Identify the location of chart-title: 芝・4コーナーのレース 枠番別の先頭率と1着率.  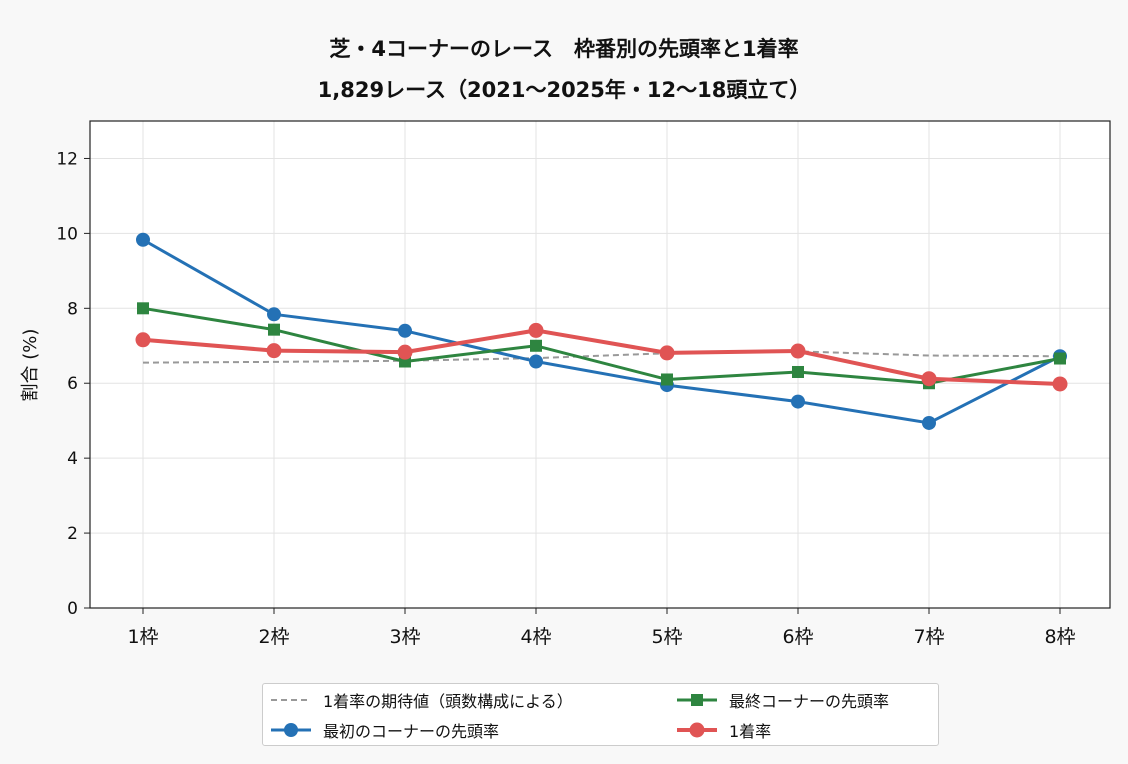
(564, 49).